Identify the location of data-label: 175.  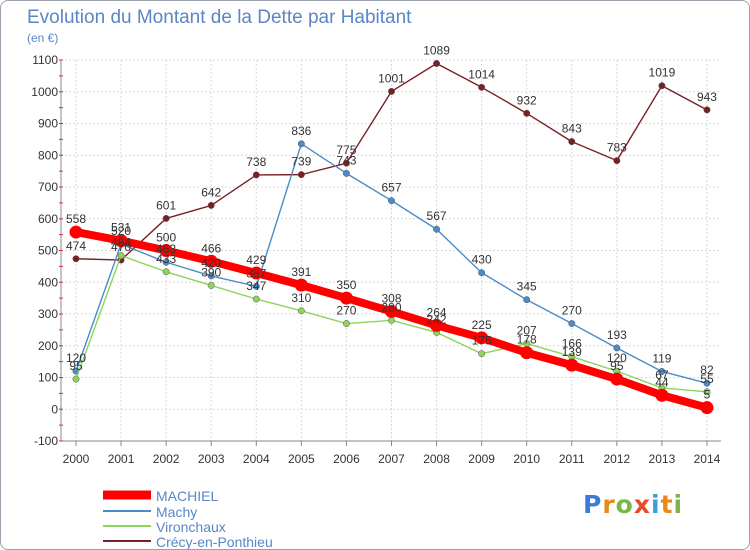
(482, 341).